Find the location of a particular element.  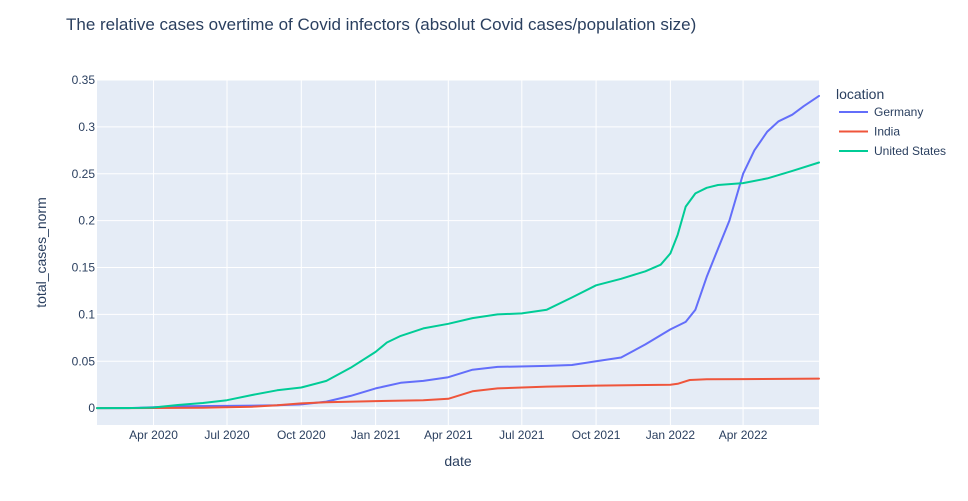

y-tick-label: 0.05 is located at coordinates (84, 361).